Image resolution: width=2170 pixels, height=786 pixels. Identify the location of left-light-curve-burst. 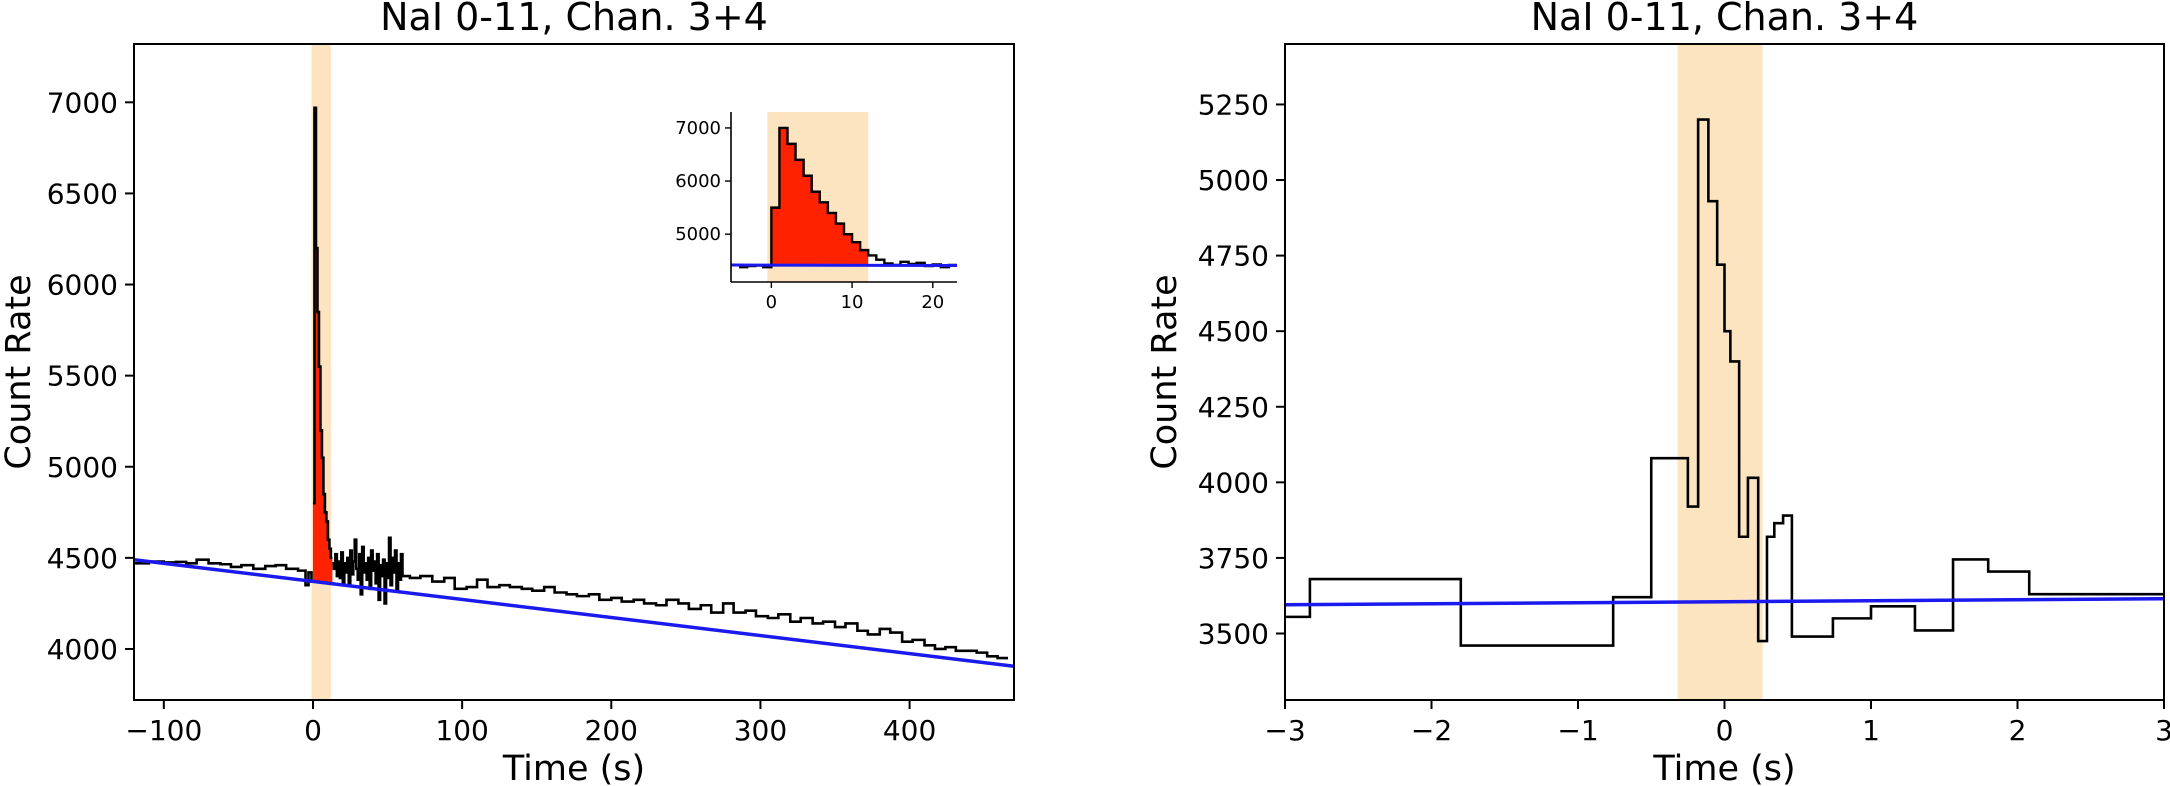
(322, 333).